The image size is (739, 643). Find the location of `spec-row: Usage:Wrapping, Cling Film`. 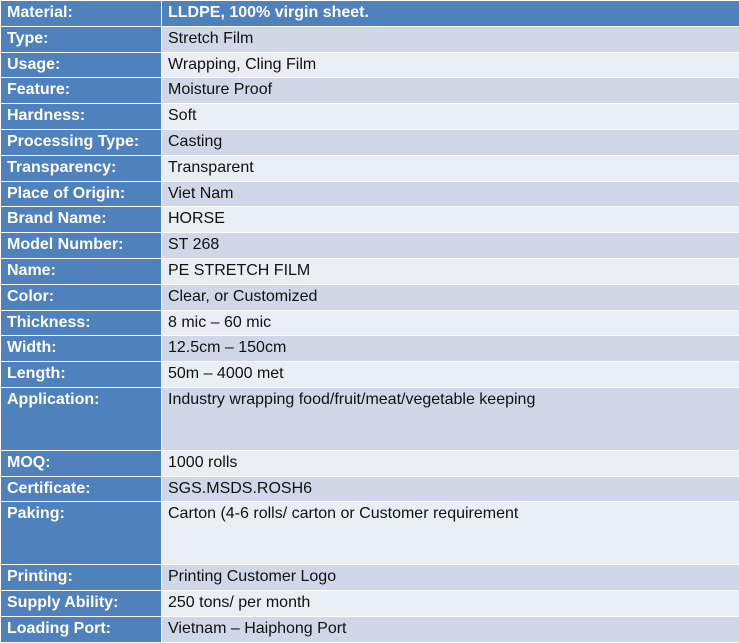

spec-row: Usage:Wrapping, Cling Film is located at coordinates (370, 65).